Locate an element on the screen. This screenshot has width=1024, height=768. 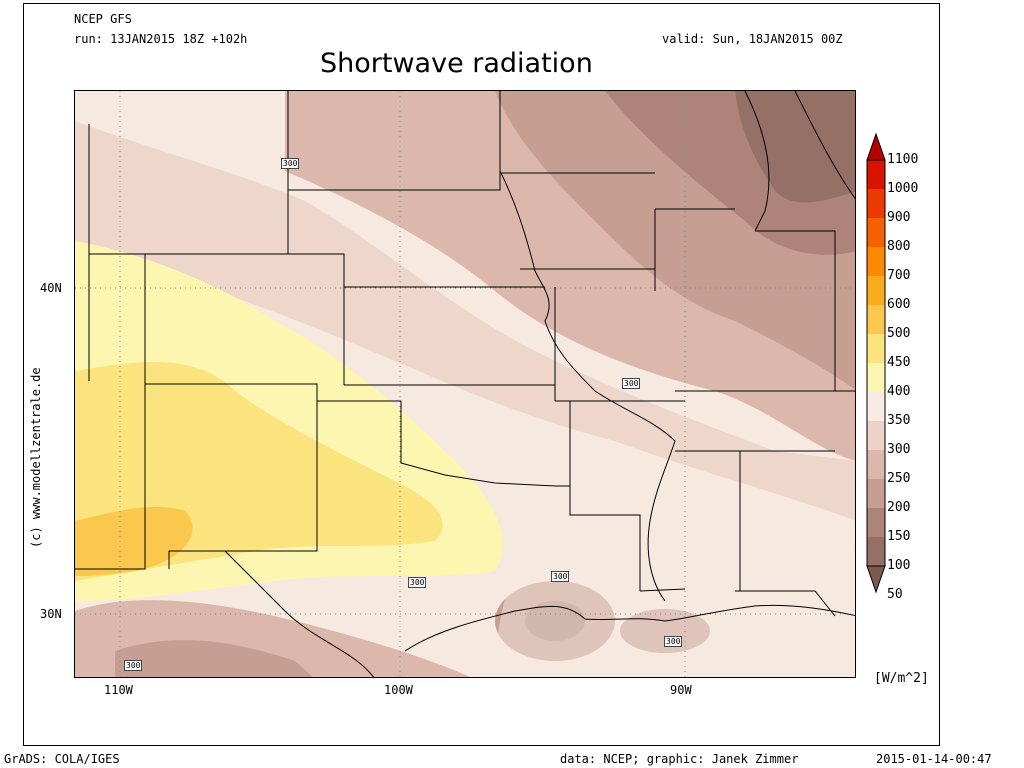
wyoming-border is located at coordinates (188, 173).